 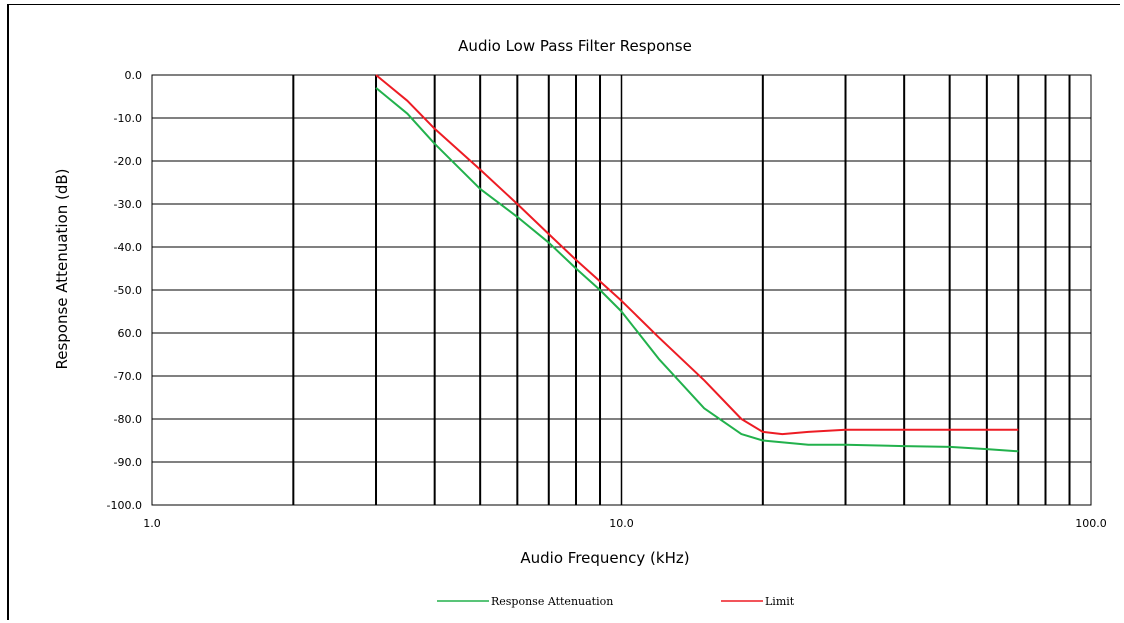 I want to click on y-tick-label: -90.0, so click(x=128, y=462).